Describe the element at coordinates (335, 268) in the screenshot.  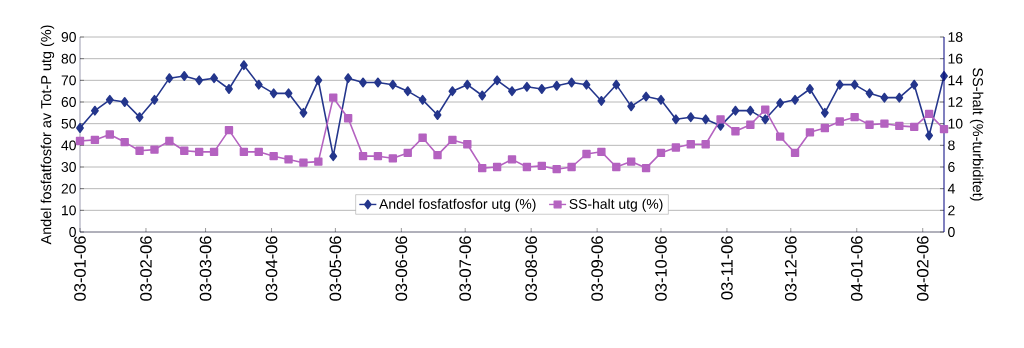
I see `x-tick-label: 03-05-06` at that location.